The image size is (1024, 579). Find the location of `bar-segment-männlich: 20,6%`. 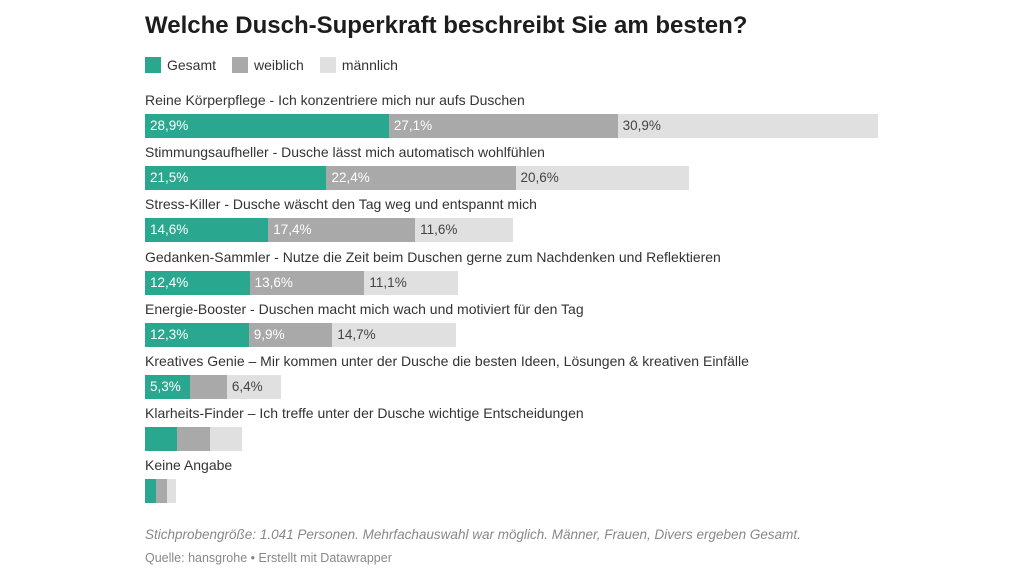

bar-segment-männlich: 20,6% is located at coordinates (602, 178).